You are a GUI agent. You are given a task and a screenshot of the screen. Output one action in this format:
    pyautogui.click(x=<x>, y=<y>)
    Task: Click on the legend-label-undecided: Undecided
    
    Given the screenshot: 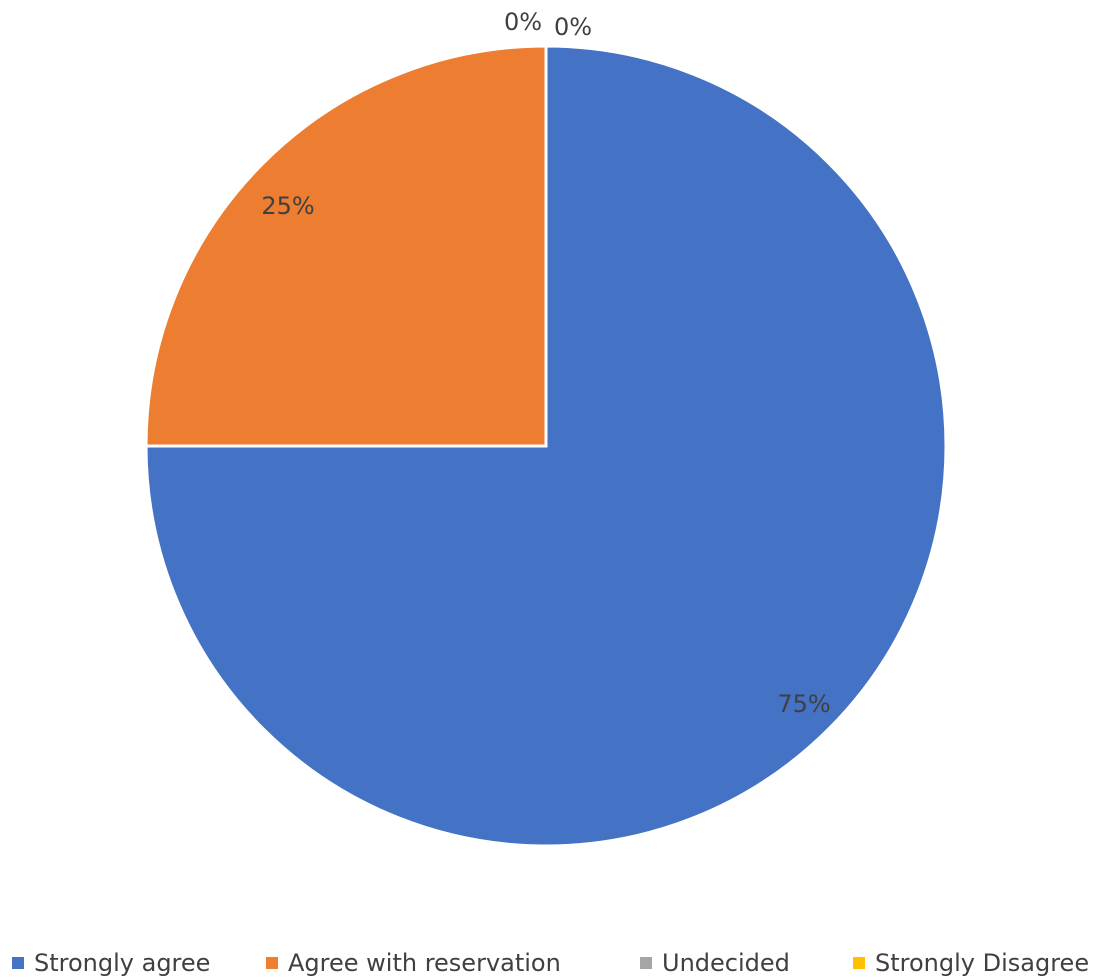 What is the action you would take?
    pyautogui.click(x=726, y=963)
    